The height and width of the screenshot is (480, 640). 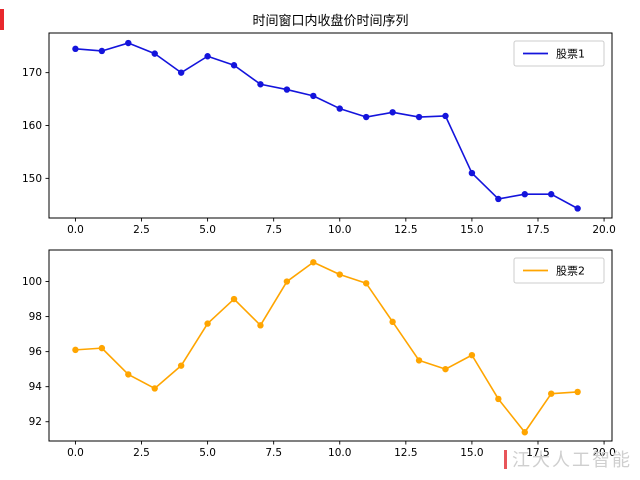 I want to click on y-tick-label: 96, so click(x=36, y=352).